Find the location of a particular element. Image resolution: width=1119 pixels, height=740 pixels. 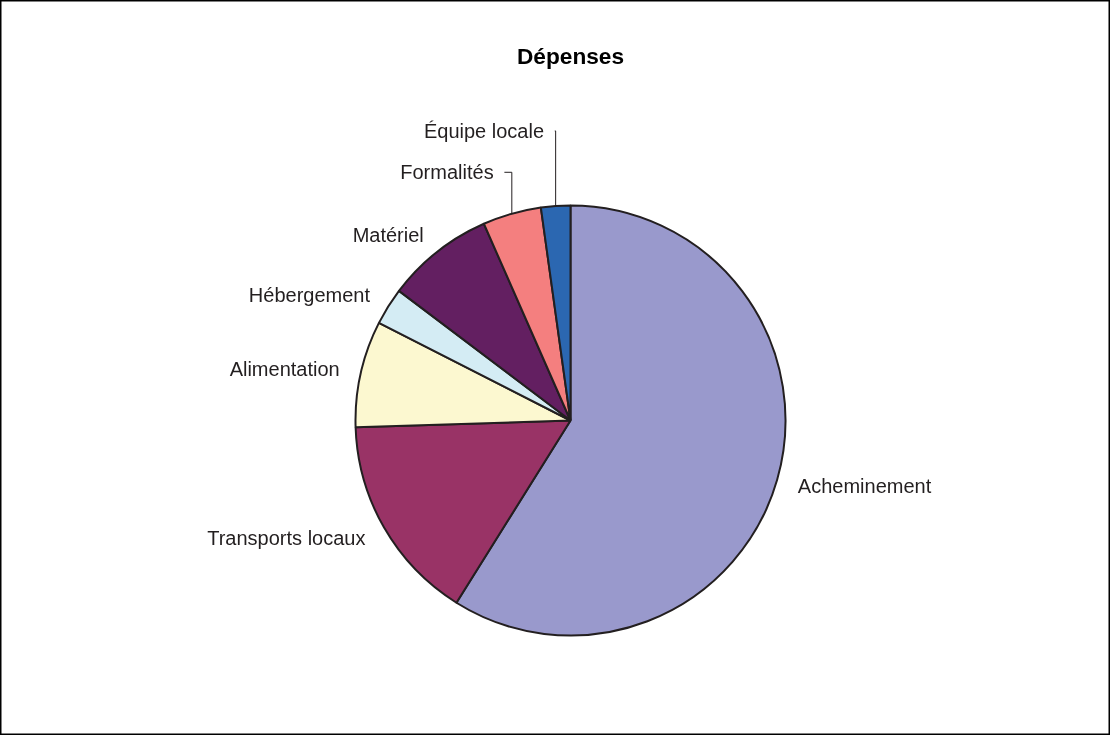

chart-title: Dépenses is located at coordinates (570, 55).